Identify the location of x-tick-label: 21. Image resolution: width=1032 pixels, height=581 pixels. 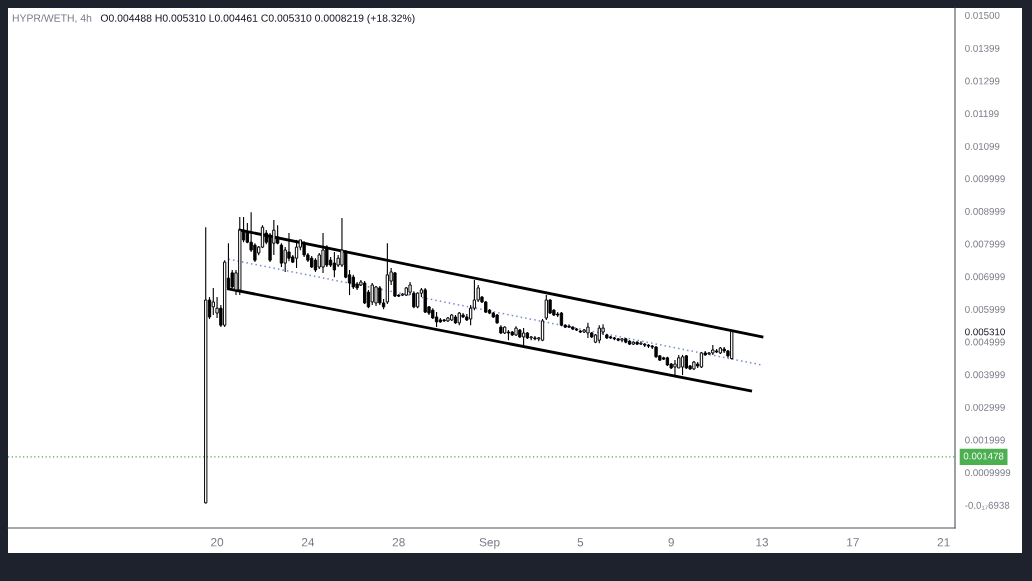
(943, 542).